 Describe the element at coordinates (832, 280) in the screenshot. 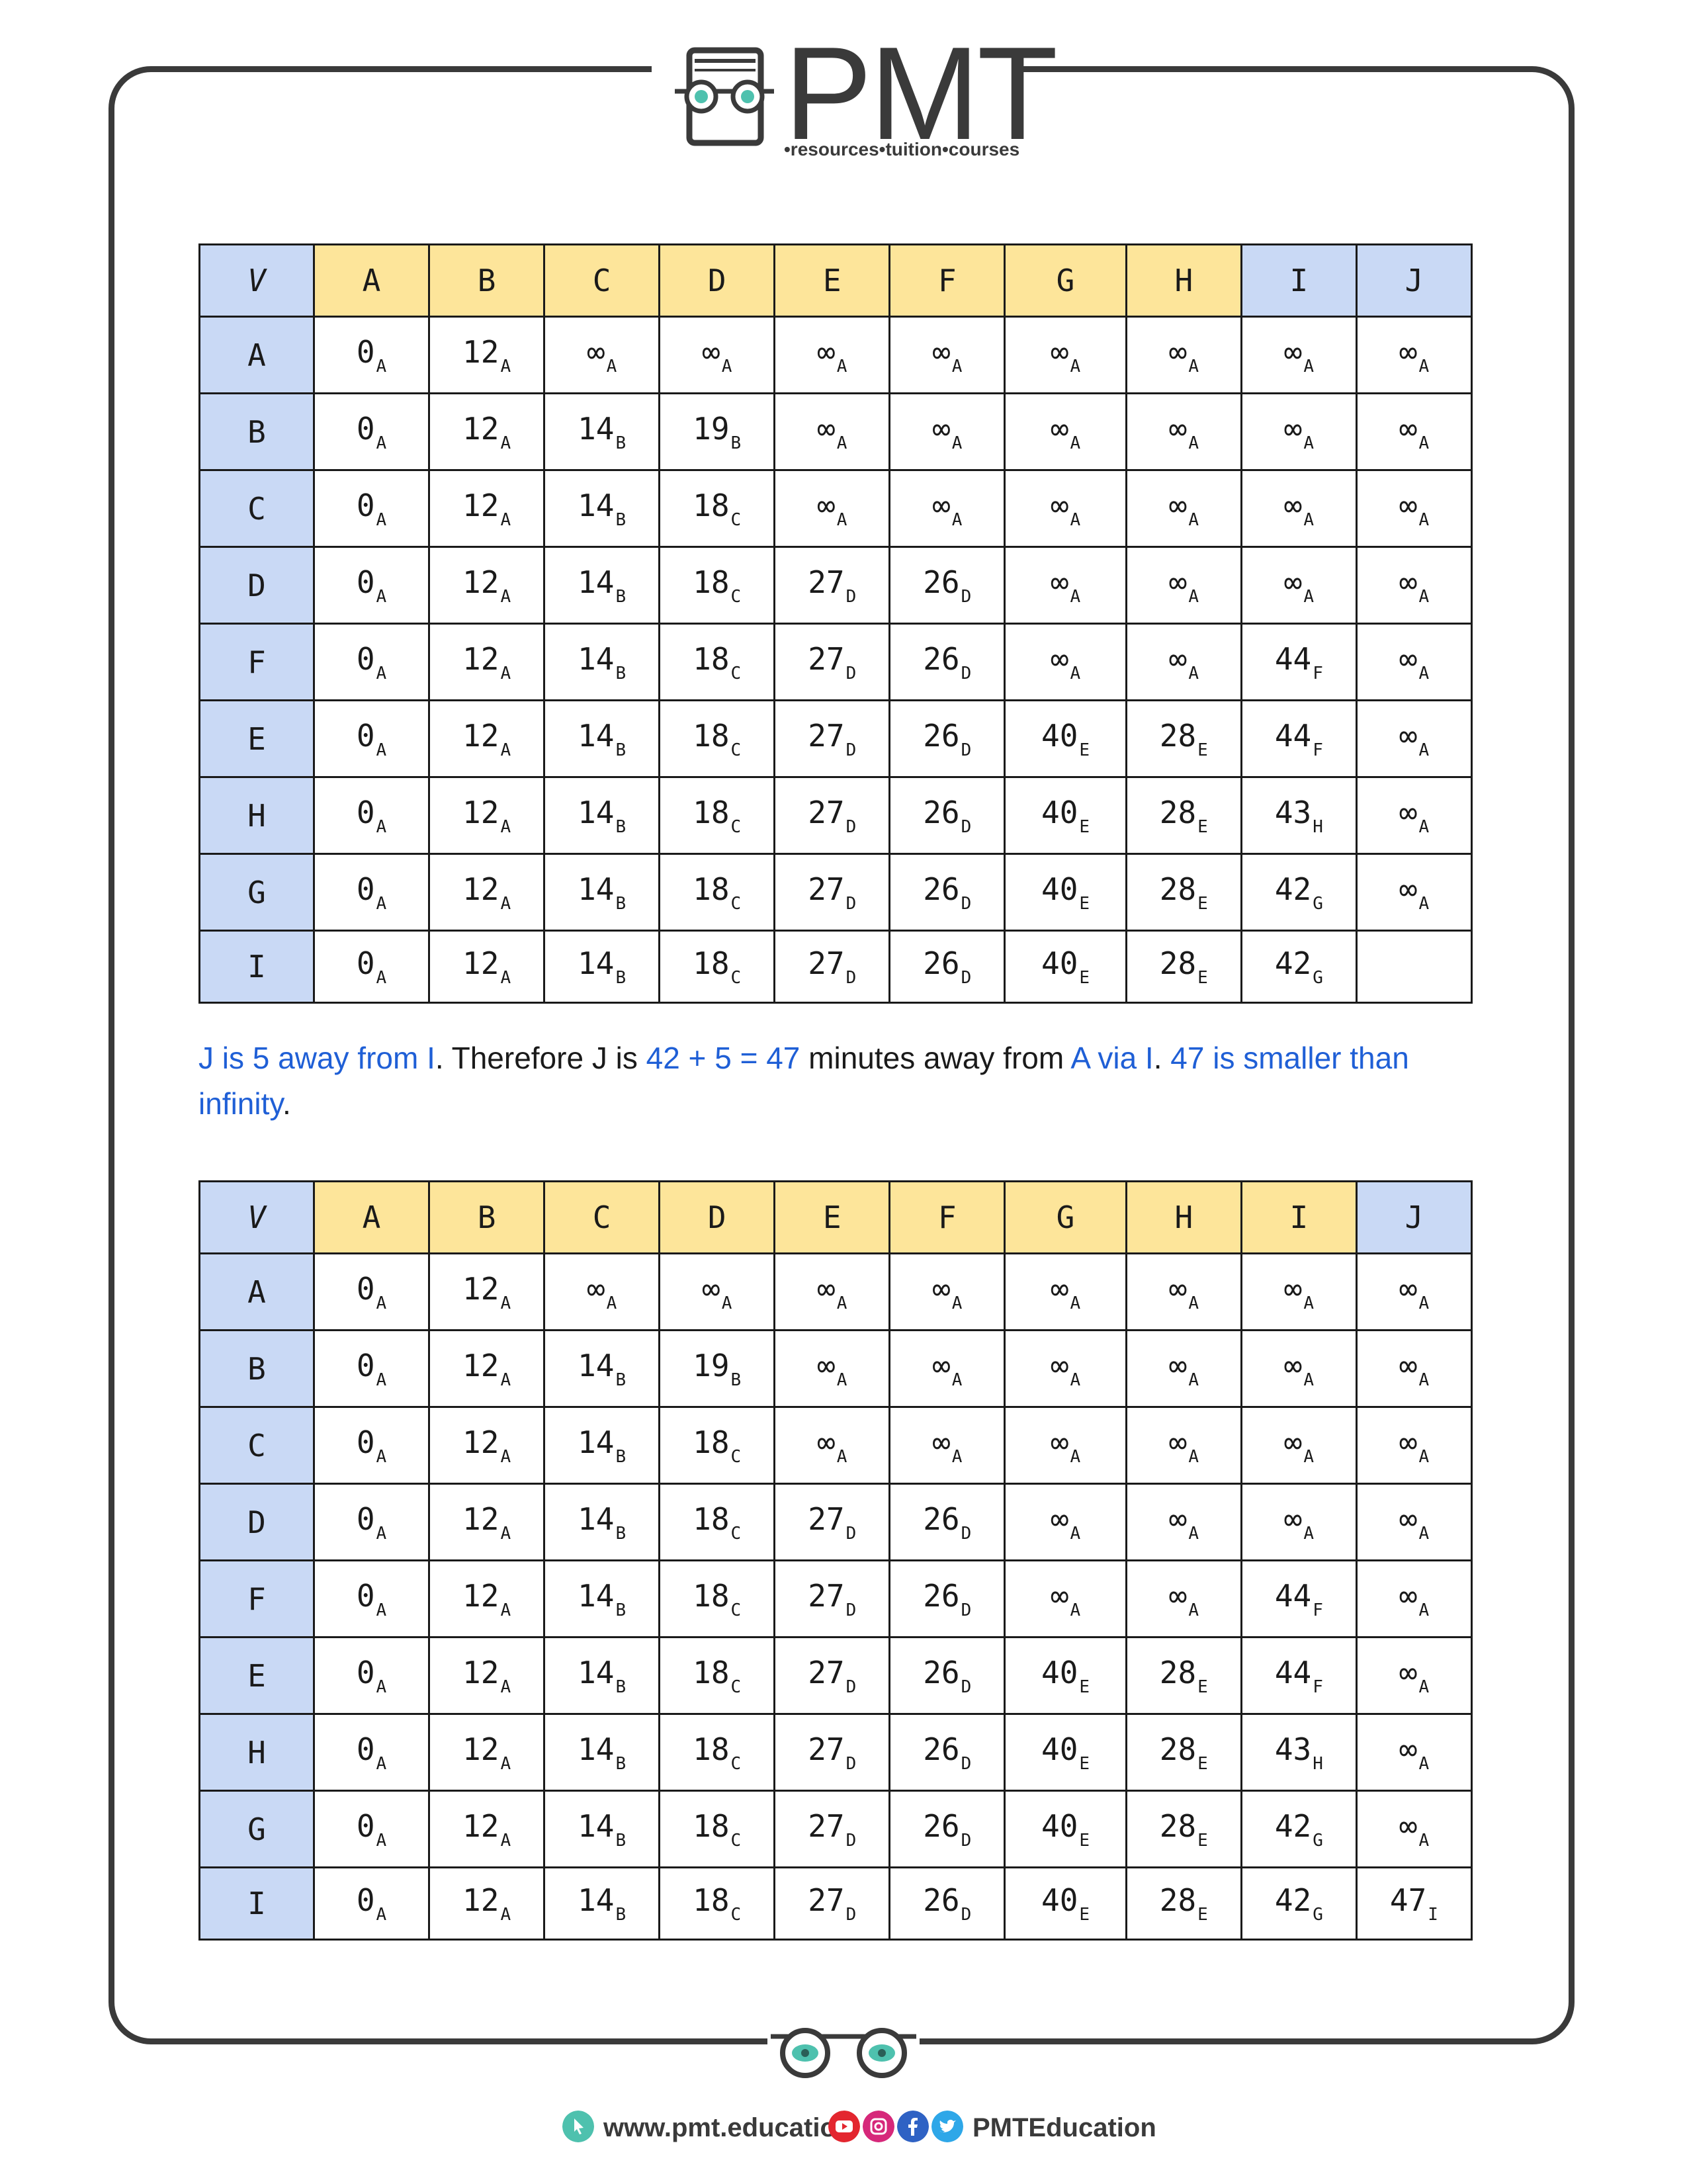

I see `header-cell-E: E` at that location.